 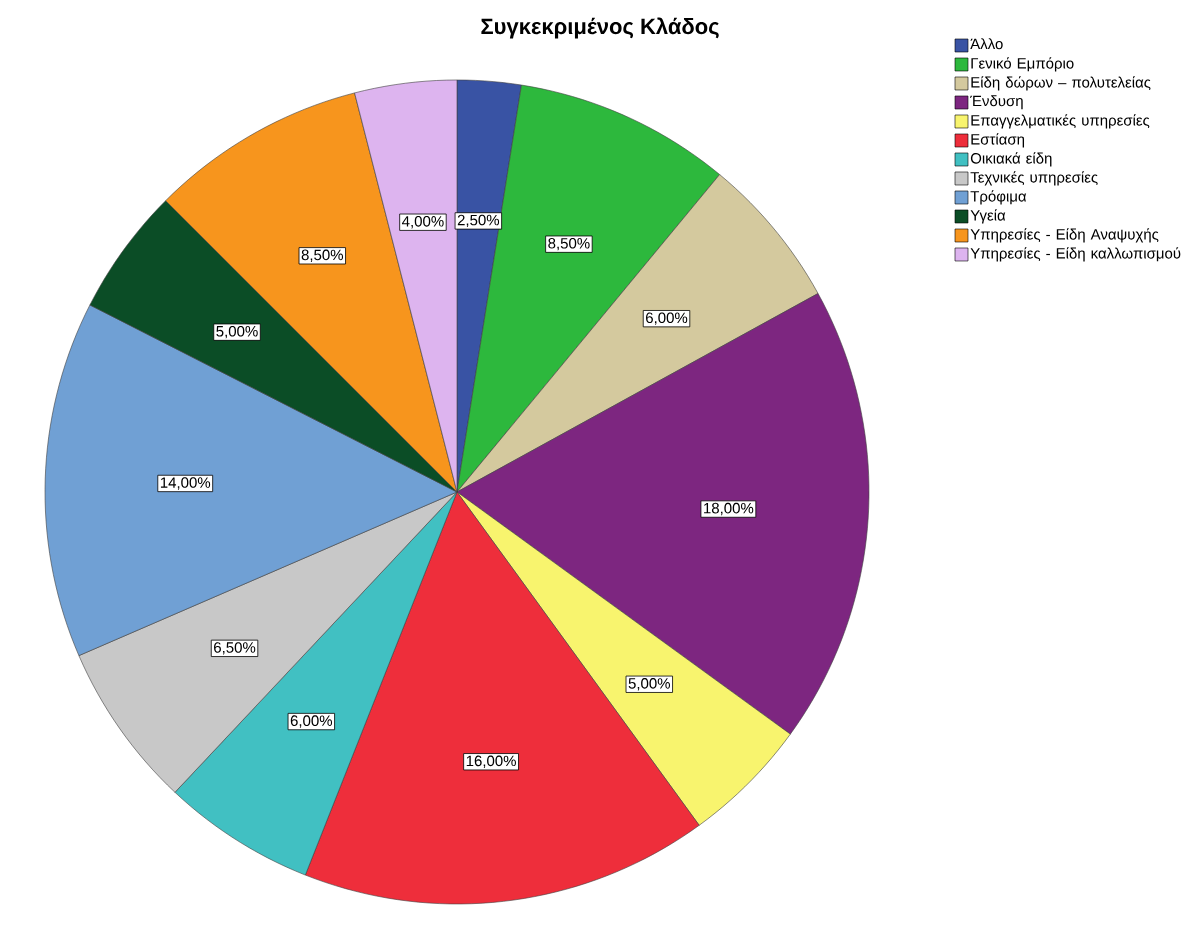 What do you see at coordinates (1061, 83) in the screenshot?
I see `legend-label: Είδη δώρων – πολυτελείας` at bounding box center [1061, 83].